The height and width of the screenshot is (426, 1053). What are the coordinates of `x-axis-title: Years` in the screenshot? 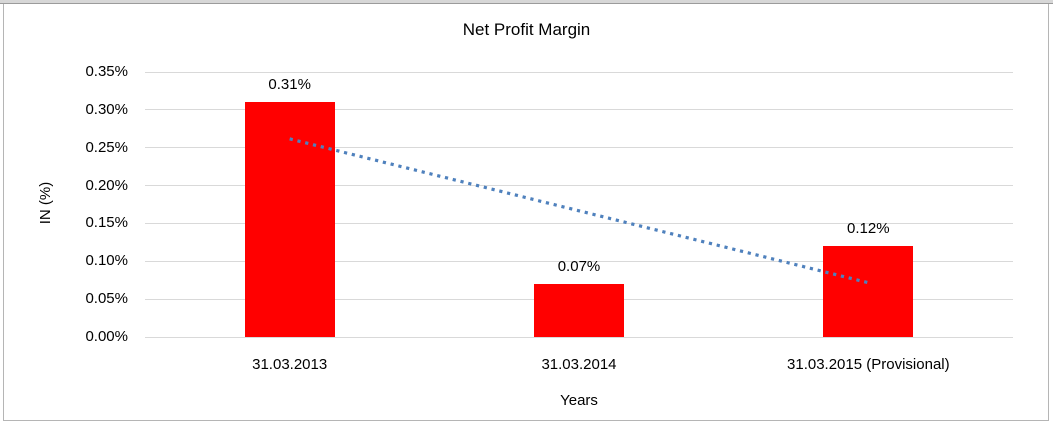 It's located at (579, 400).